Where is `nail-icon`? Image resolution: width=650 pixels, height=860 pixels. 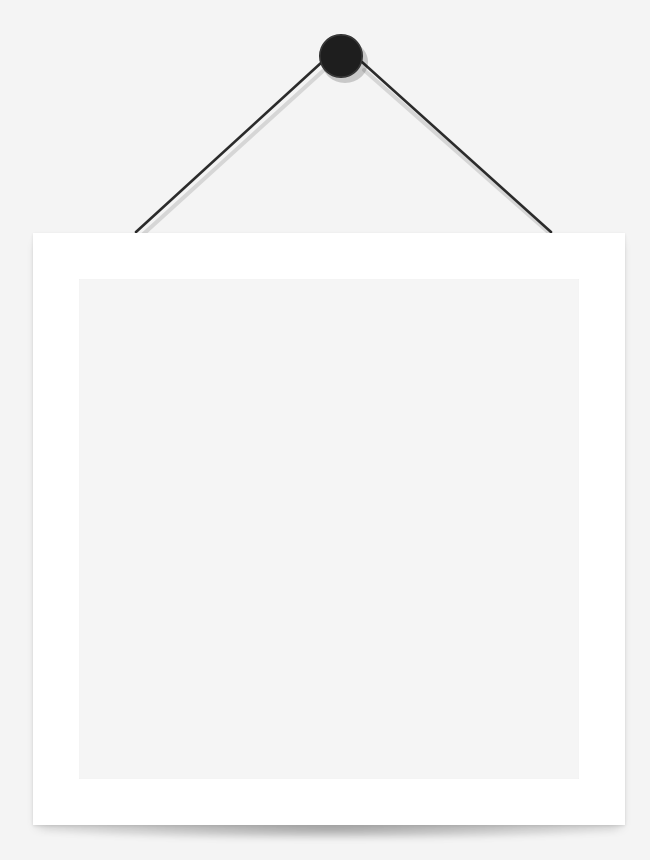
nail-icon is located at coordinates (341, 56).